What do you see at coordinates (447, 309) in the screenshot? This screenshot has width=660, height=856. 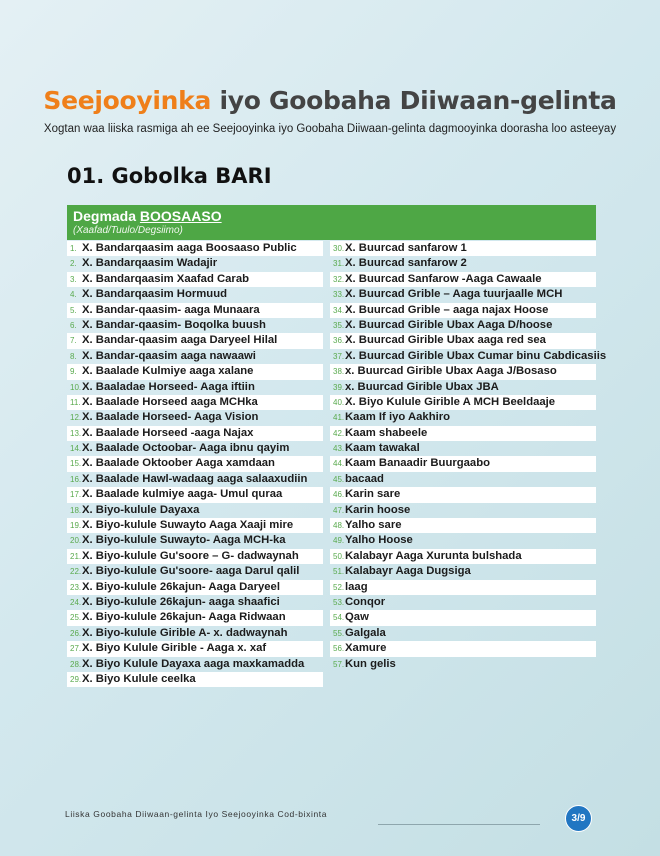 I see `item-label: X. Buurcad Grible – aaga najax Hoose` at bounding box center [447, 309].